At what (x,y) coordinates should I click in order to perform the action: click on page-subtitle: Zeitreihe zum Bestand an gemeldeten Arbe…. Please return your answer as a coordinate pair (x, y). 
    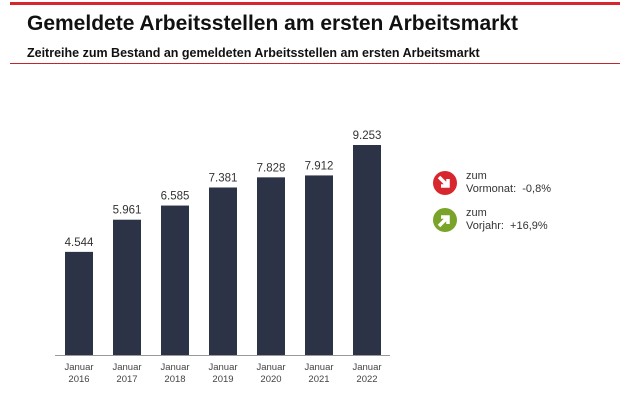
    Looking at the image, I should click on (253, 53).